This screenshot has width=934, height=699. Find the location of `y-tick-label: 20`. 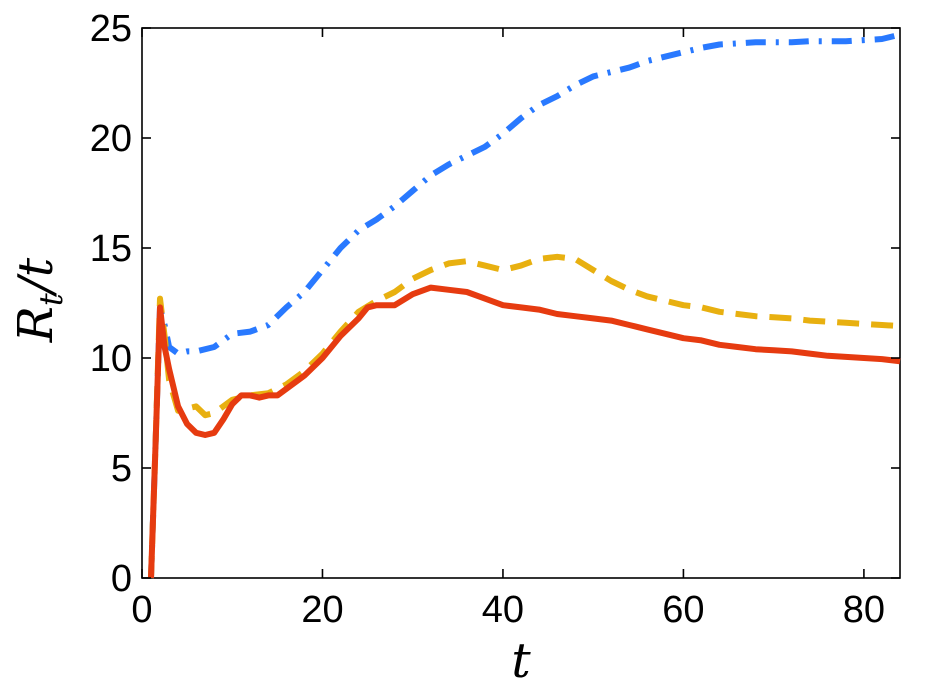

y-tick-label: 20 is located at coordinates (111, 139).